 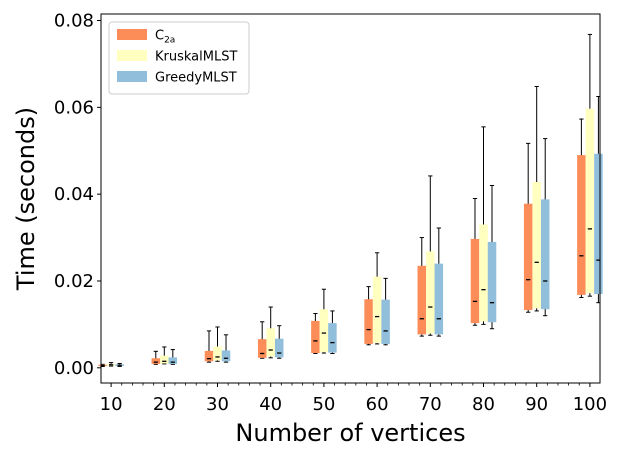 I want to click on y-tick-label-3: 0.06, so click(x=74, y=107).